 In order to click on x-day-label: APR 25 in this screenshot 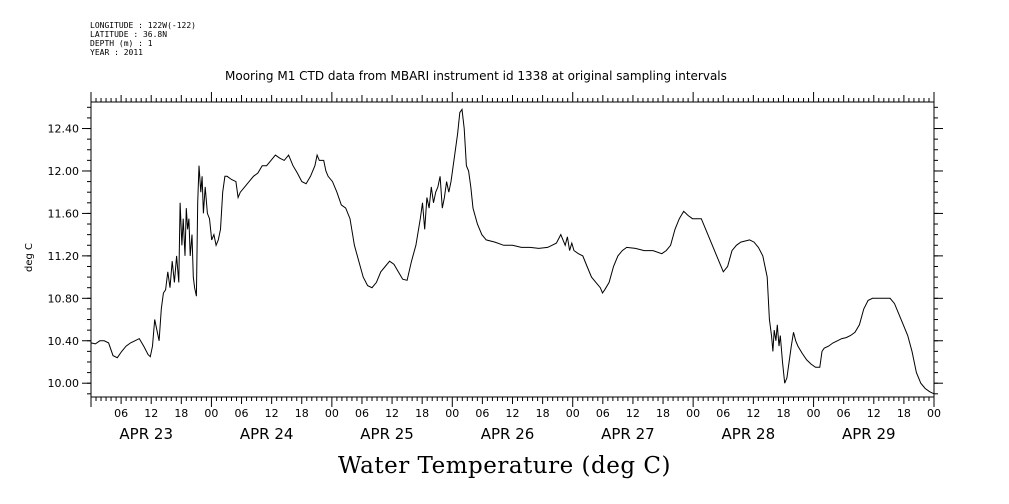, I will do `click(387, 434)`.